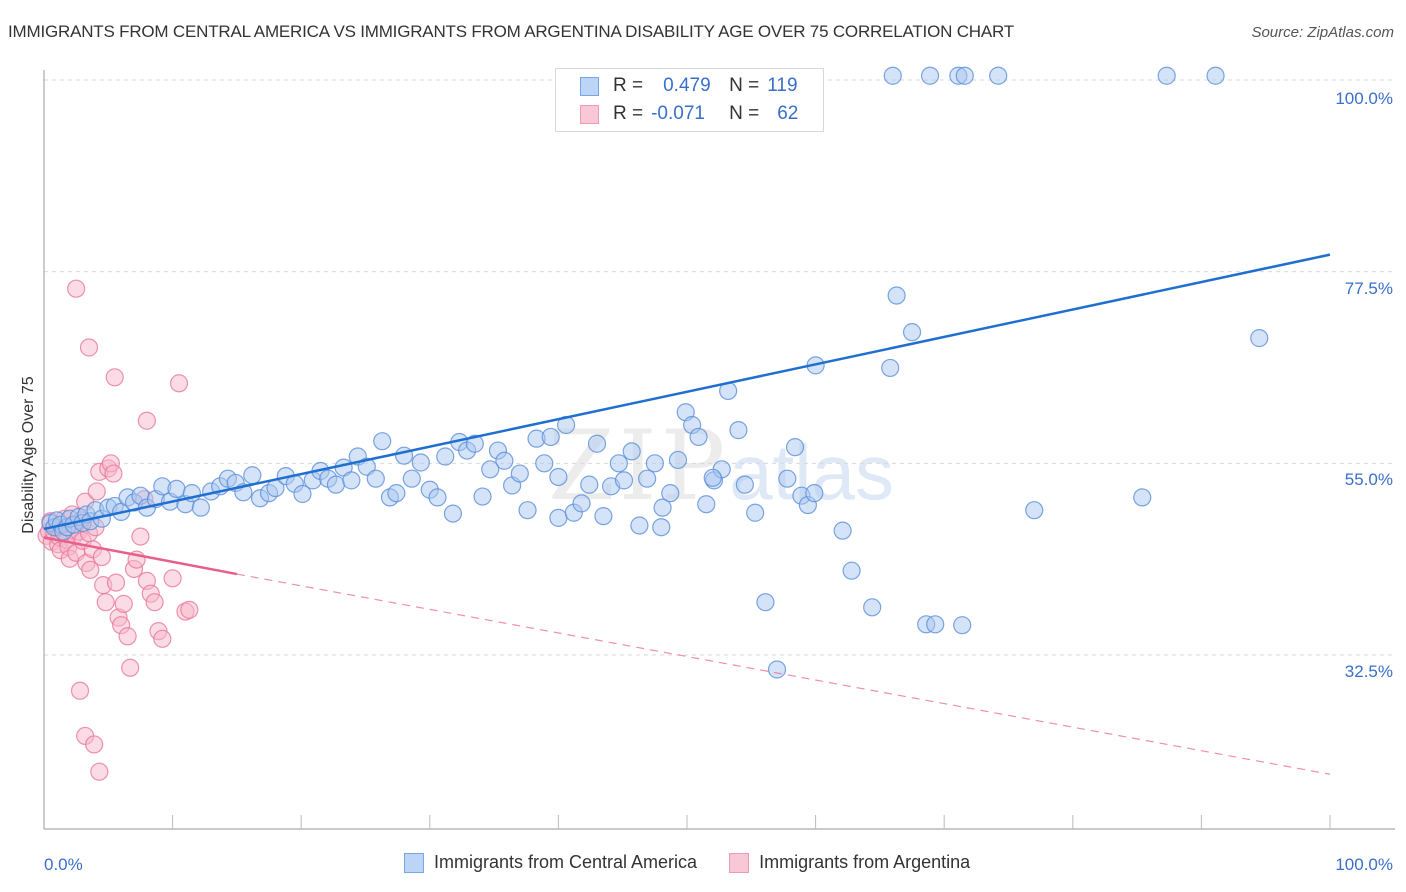 The height and width of the screenshot is (892, 1406). Describe the element at coordinates (1364, 864) in the screenshot. I see `x-tick-label-max: 100.0%` at that location.